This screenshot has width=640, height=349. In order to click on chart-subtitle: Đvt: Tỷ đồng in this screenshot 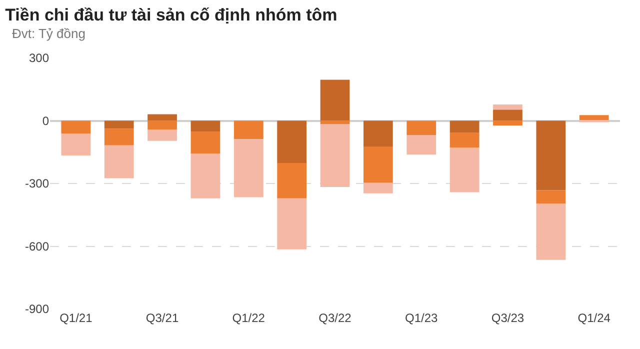, I will do `click(49, 33)`.